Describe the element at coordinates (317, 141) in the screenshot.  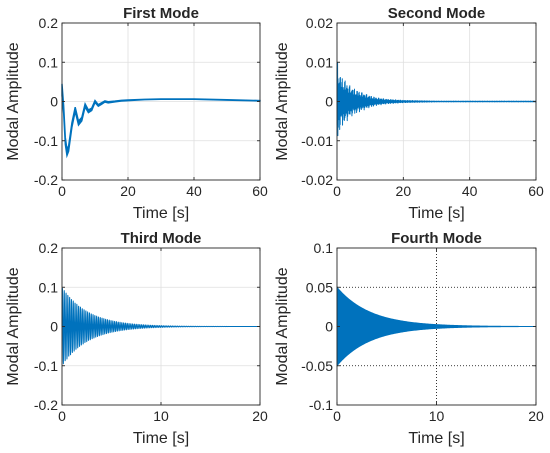
I see `y-tick-label: -0.01` at that location.